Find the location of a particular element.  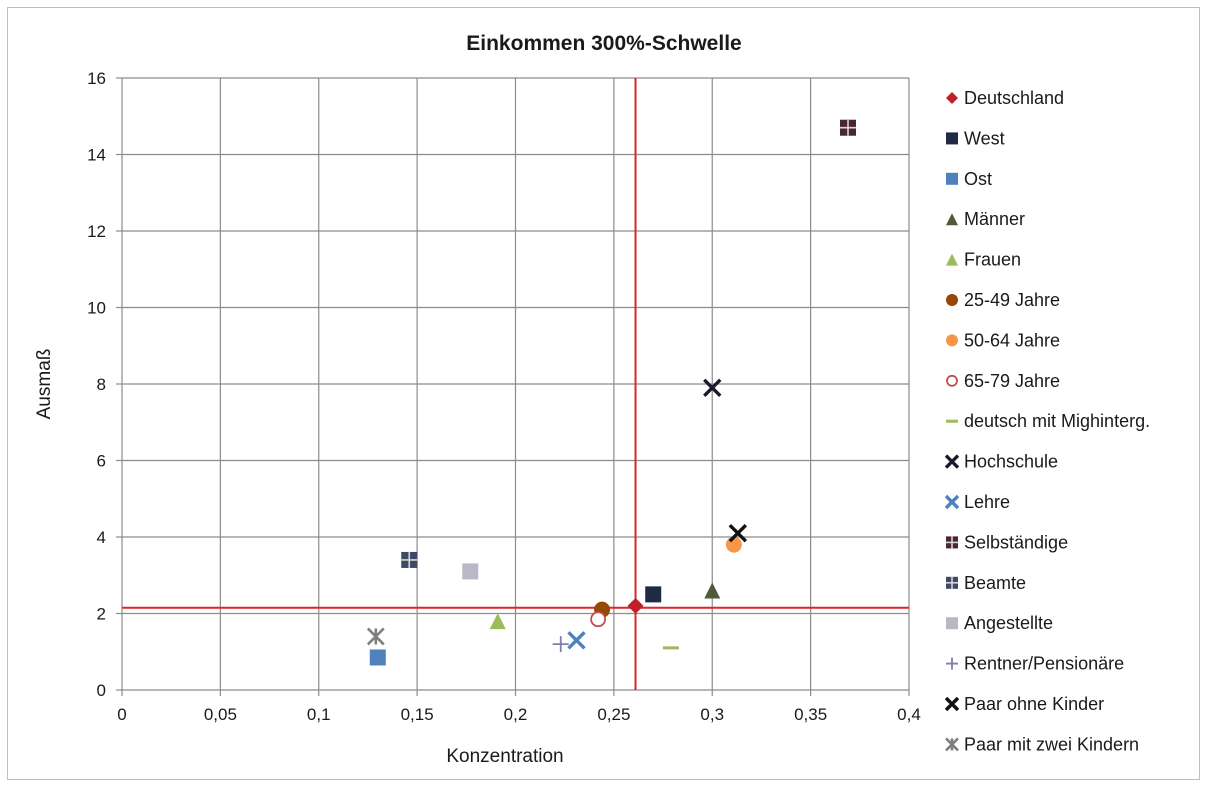

legend-label: Angestellte is located at coordinates (1008, 623).